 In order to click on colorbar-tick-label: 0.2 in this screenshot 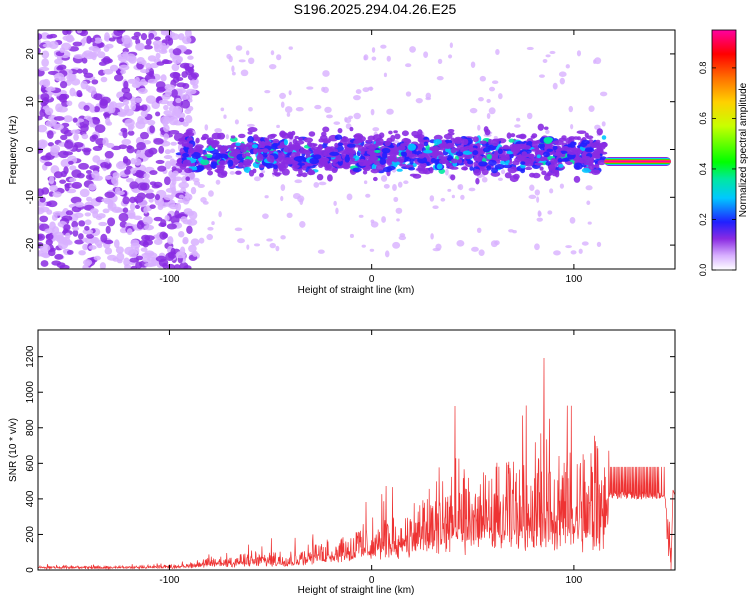, I will do `click(703, 219)`.